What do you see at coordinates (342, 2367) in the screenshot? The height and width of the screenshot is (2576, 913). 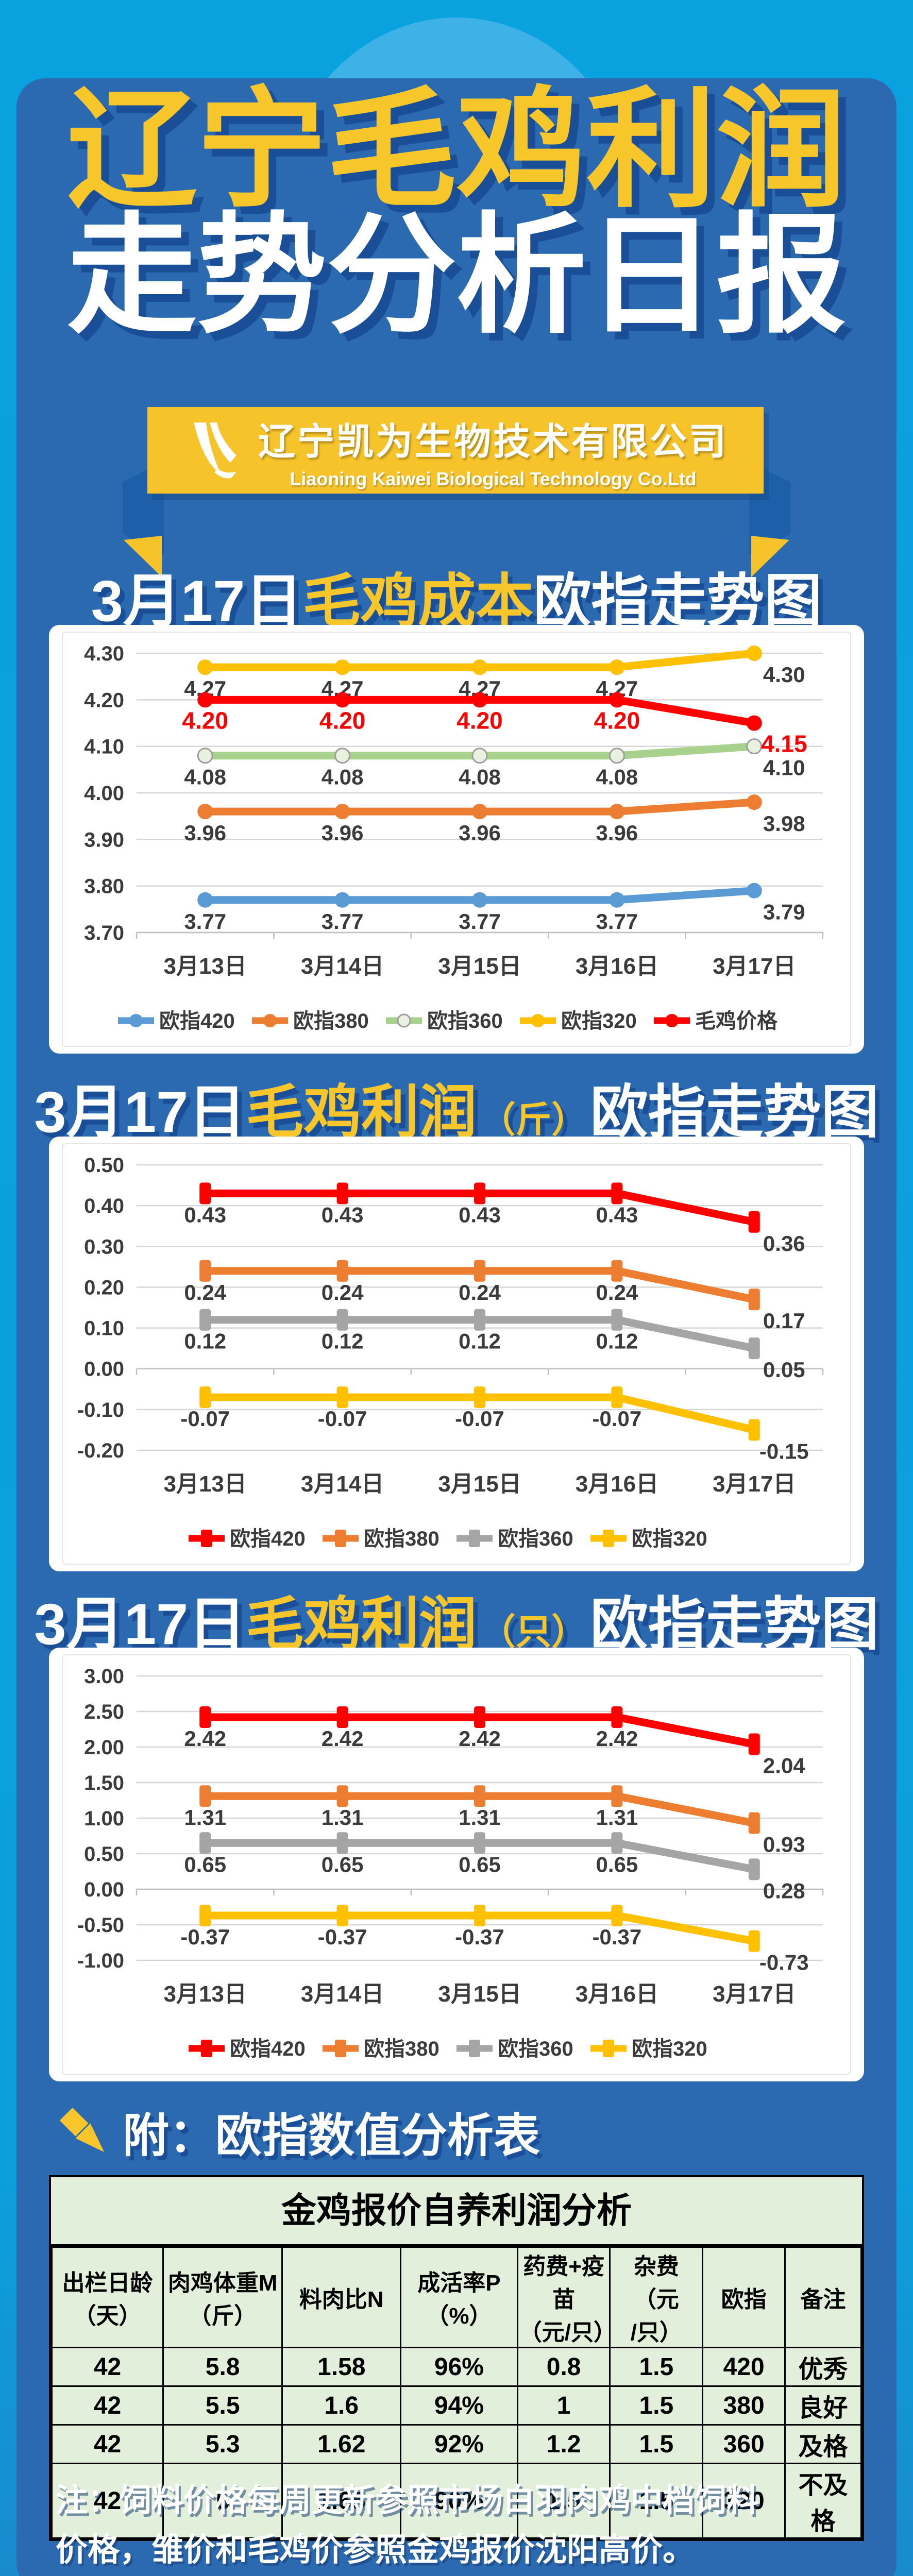 I see `table-cell: 1.58` at bounding box center [342, 2367].